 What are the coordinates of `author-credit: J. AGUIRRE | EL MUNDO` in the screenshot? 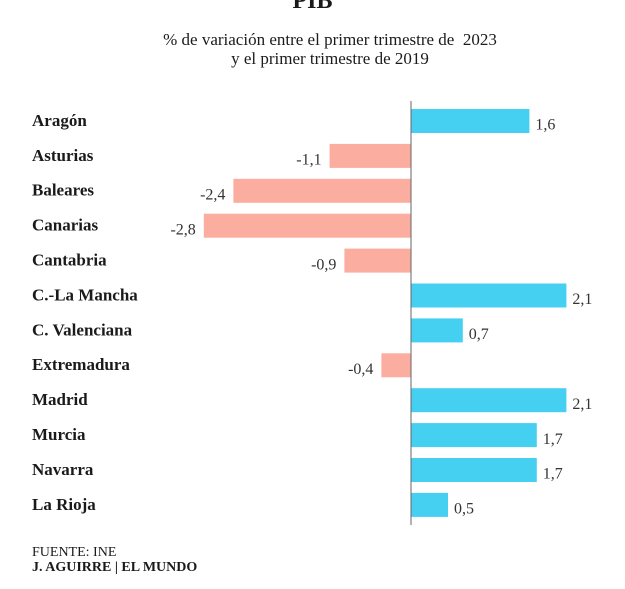 It's located at (115, 567).